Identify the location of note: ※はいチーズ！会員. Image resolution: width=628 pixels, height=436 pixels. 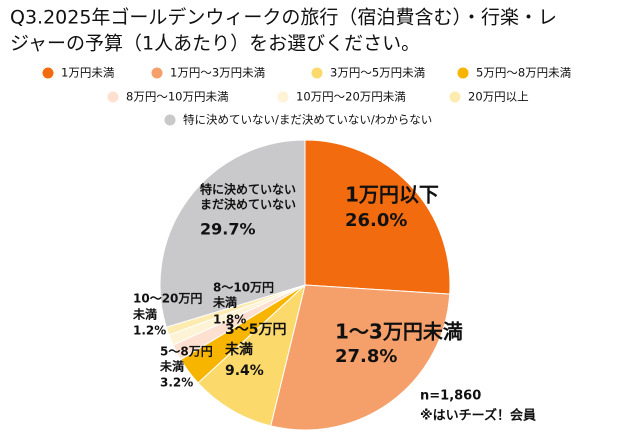
(478, 416).